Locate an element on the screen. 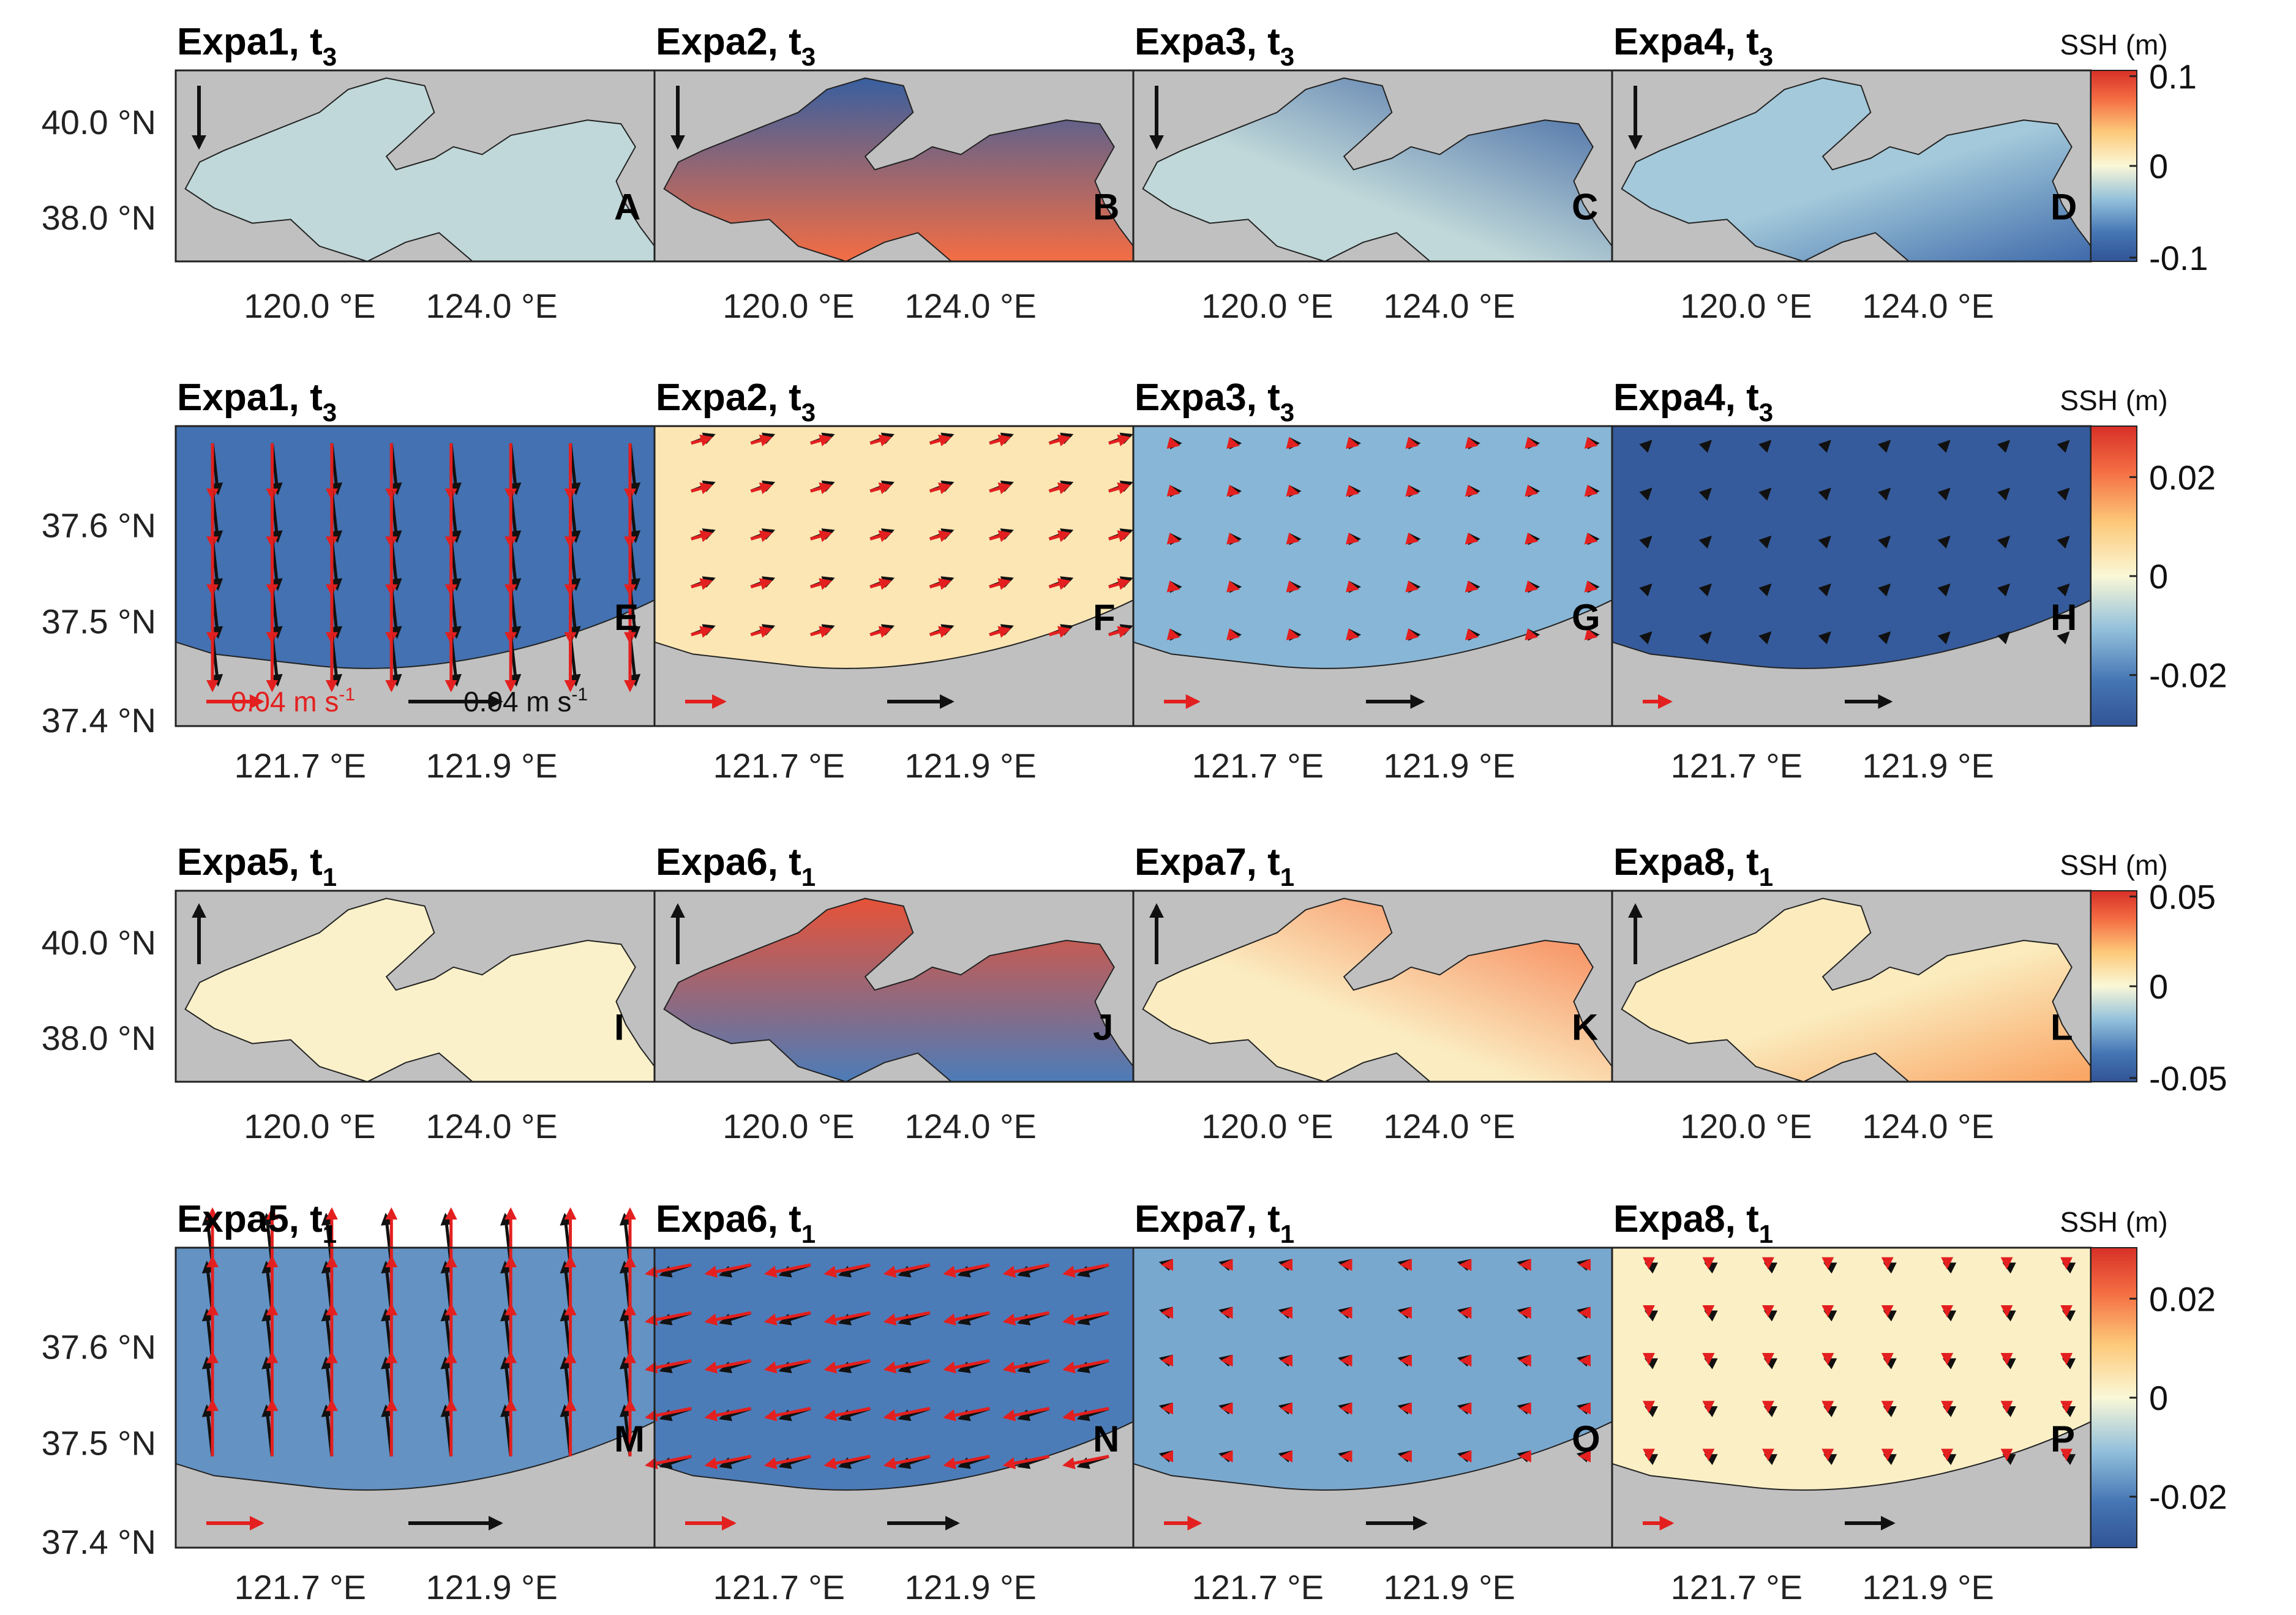 Image resolution: width=2296 pixels, height=1615 pixels. panel-letter: G is located at coordinates (1586, 618).